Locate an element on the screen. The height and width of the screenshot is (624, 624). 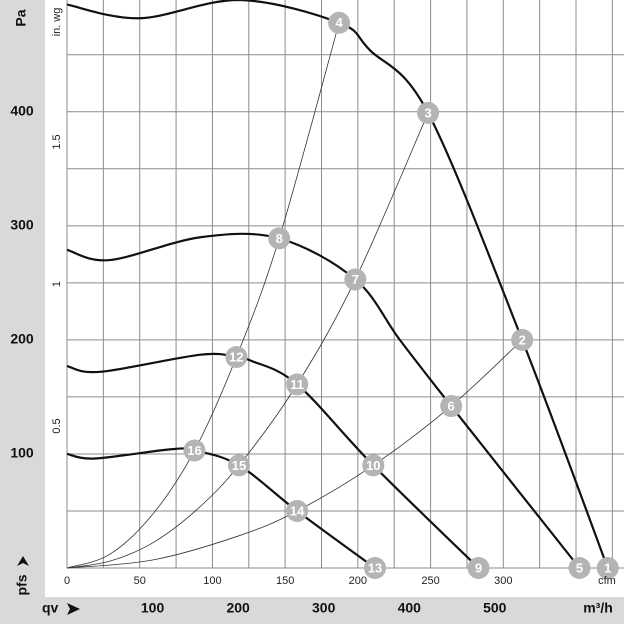
y-tick-label: 400 is located at coordinates (22, 110).